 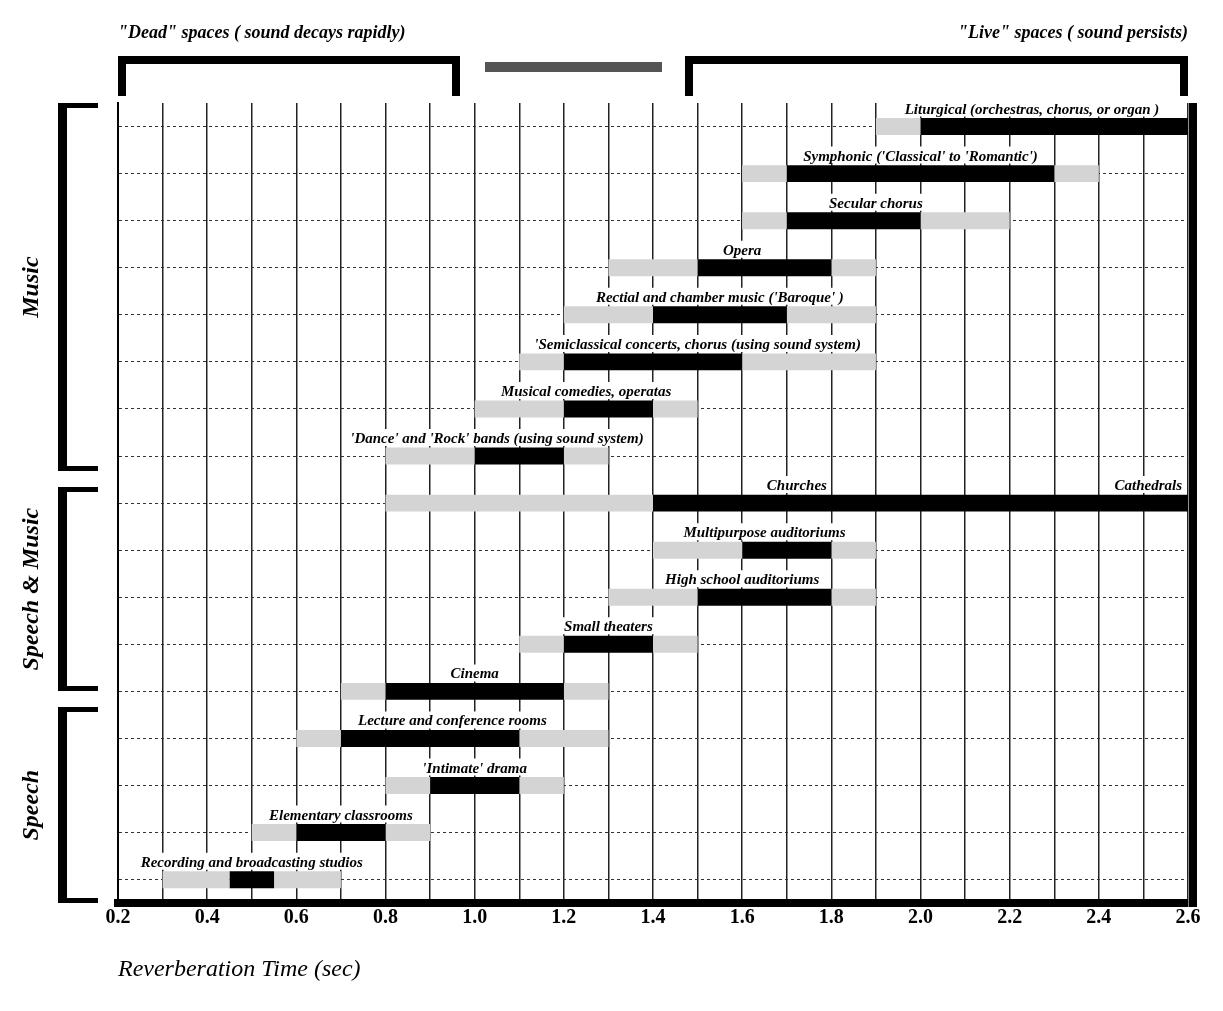 I want to click on x-tick-label: 1.8, so click(x=831, y=916).